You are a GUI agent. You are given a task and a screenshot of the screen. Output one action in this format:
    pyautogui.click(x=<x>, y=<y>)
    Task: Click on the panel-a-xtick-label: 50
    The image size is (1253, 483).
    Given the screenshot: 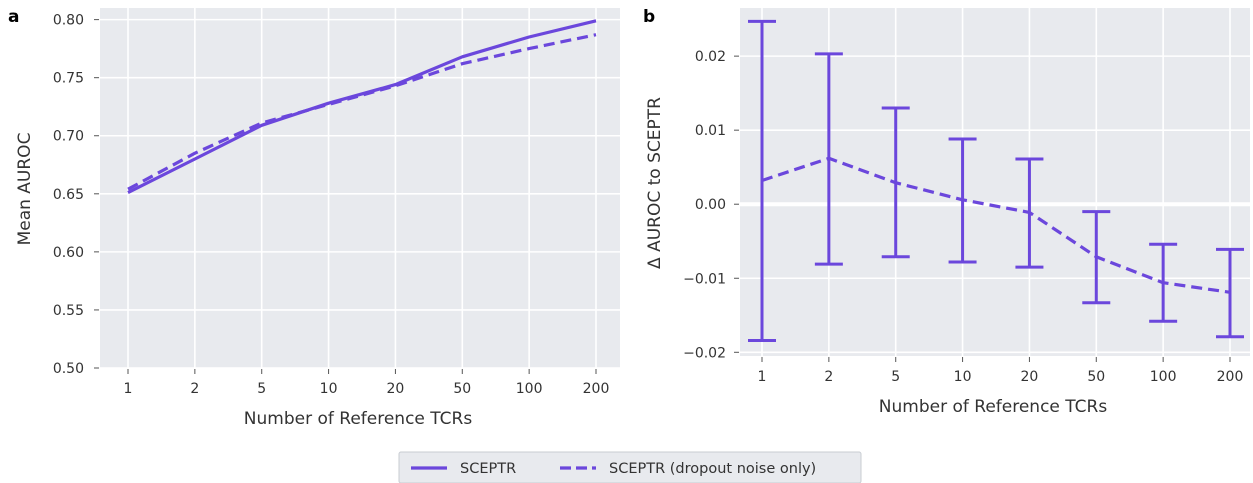 What is the action you would take?
    pyautogui.click(x=462, y=389)
    